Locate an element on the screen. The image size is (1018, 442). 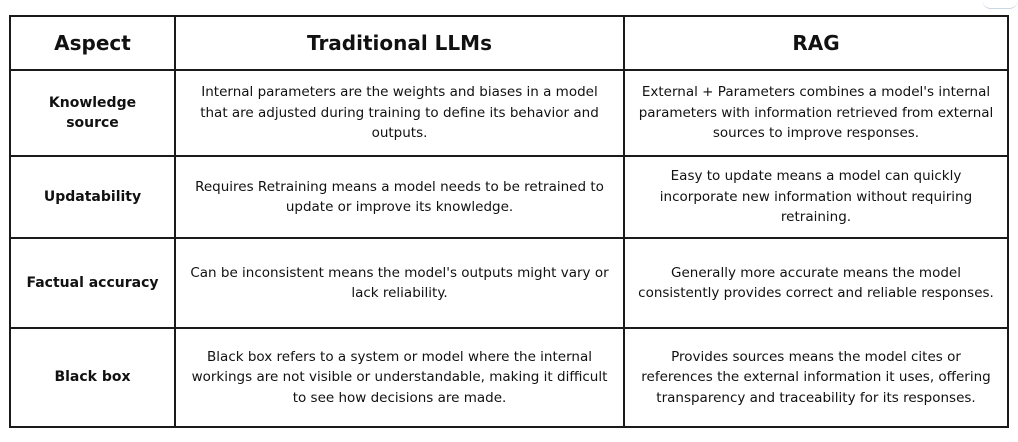
aspect-cell: Knowledge source is located at coordinates (92, 113).